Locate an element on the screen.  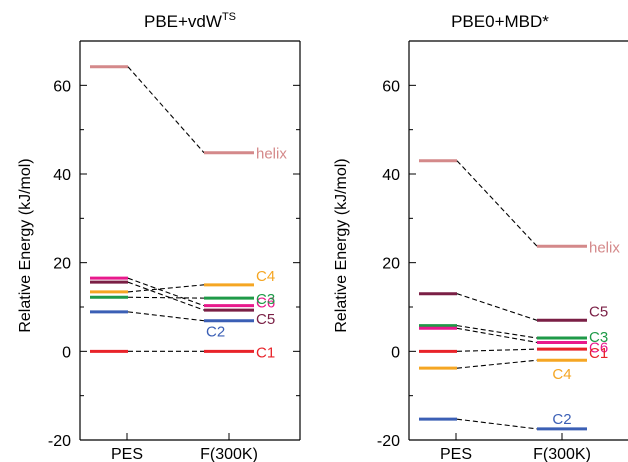
panel2-xtick-label: PES is located at coordinates (456, 454).